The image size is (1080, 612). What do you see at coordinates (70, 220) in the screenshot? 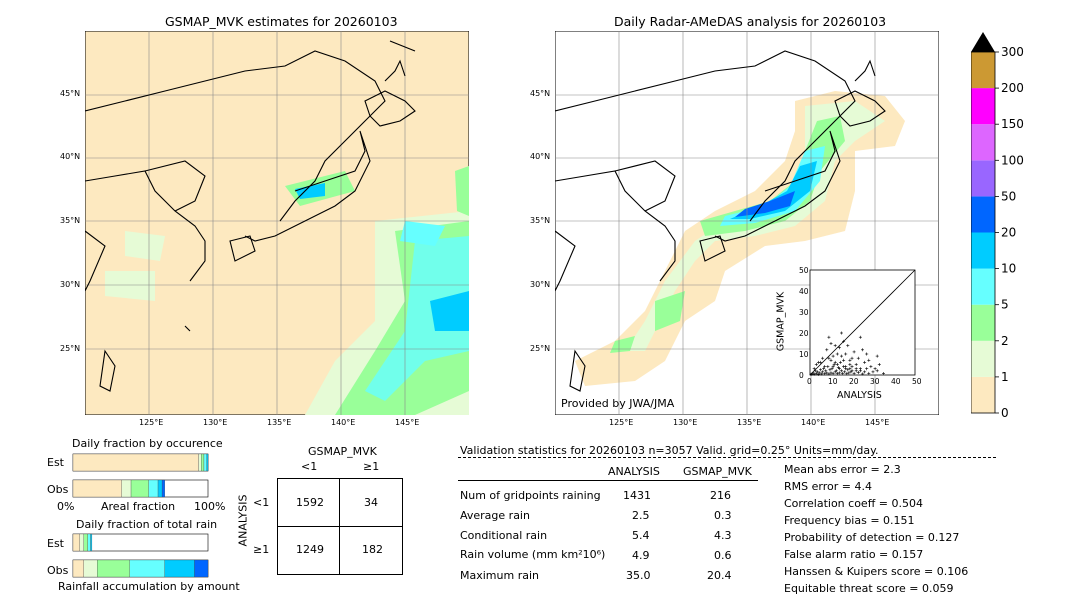
I see `left-lat-35: 35°N` at bounding box center [70, 220].